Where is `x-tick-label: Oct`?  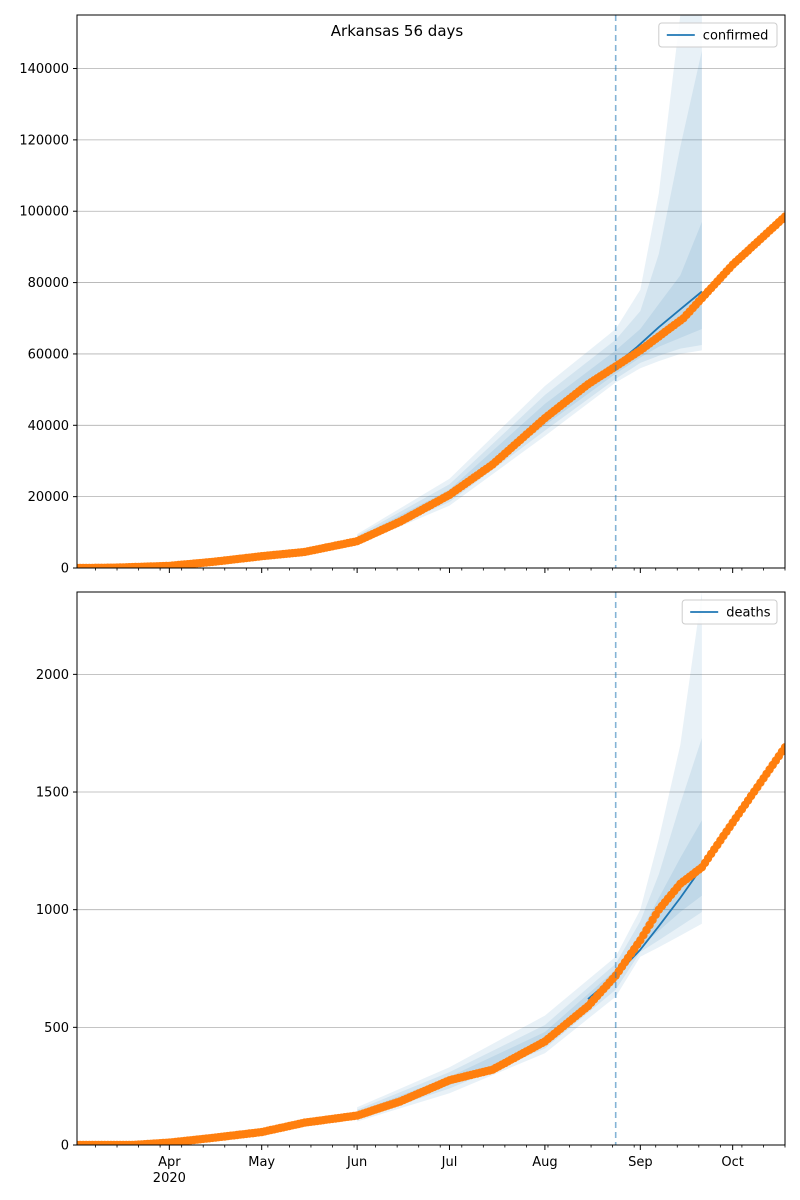 x-tick-label: Oct is located at coordinates (732, 1162).